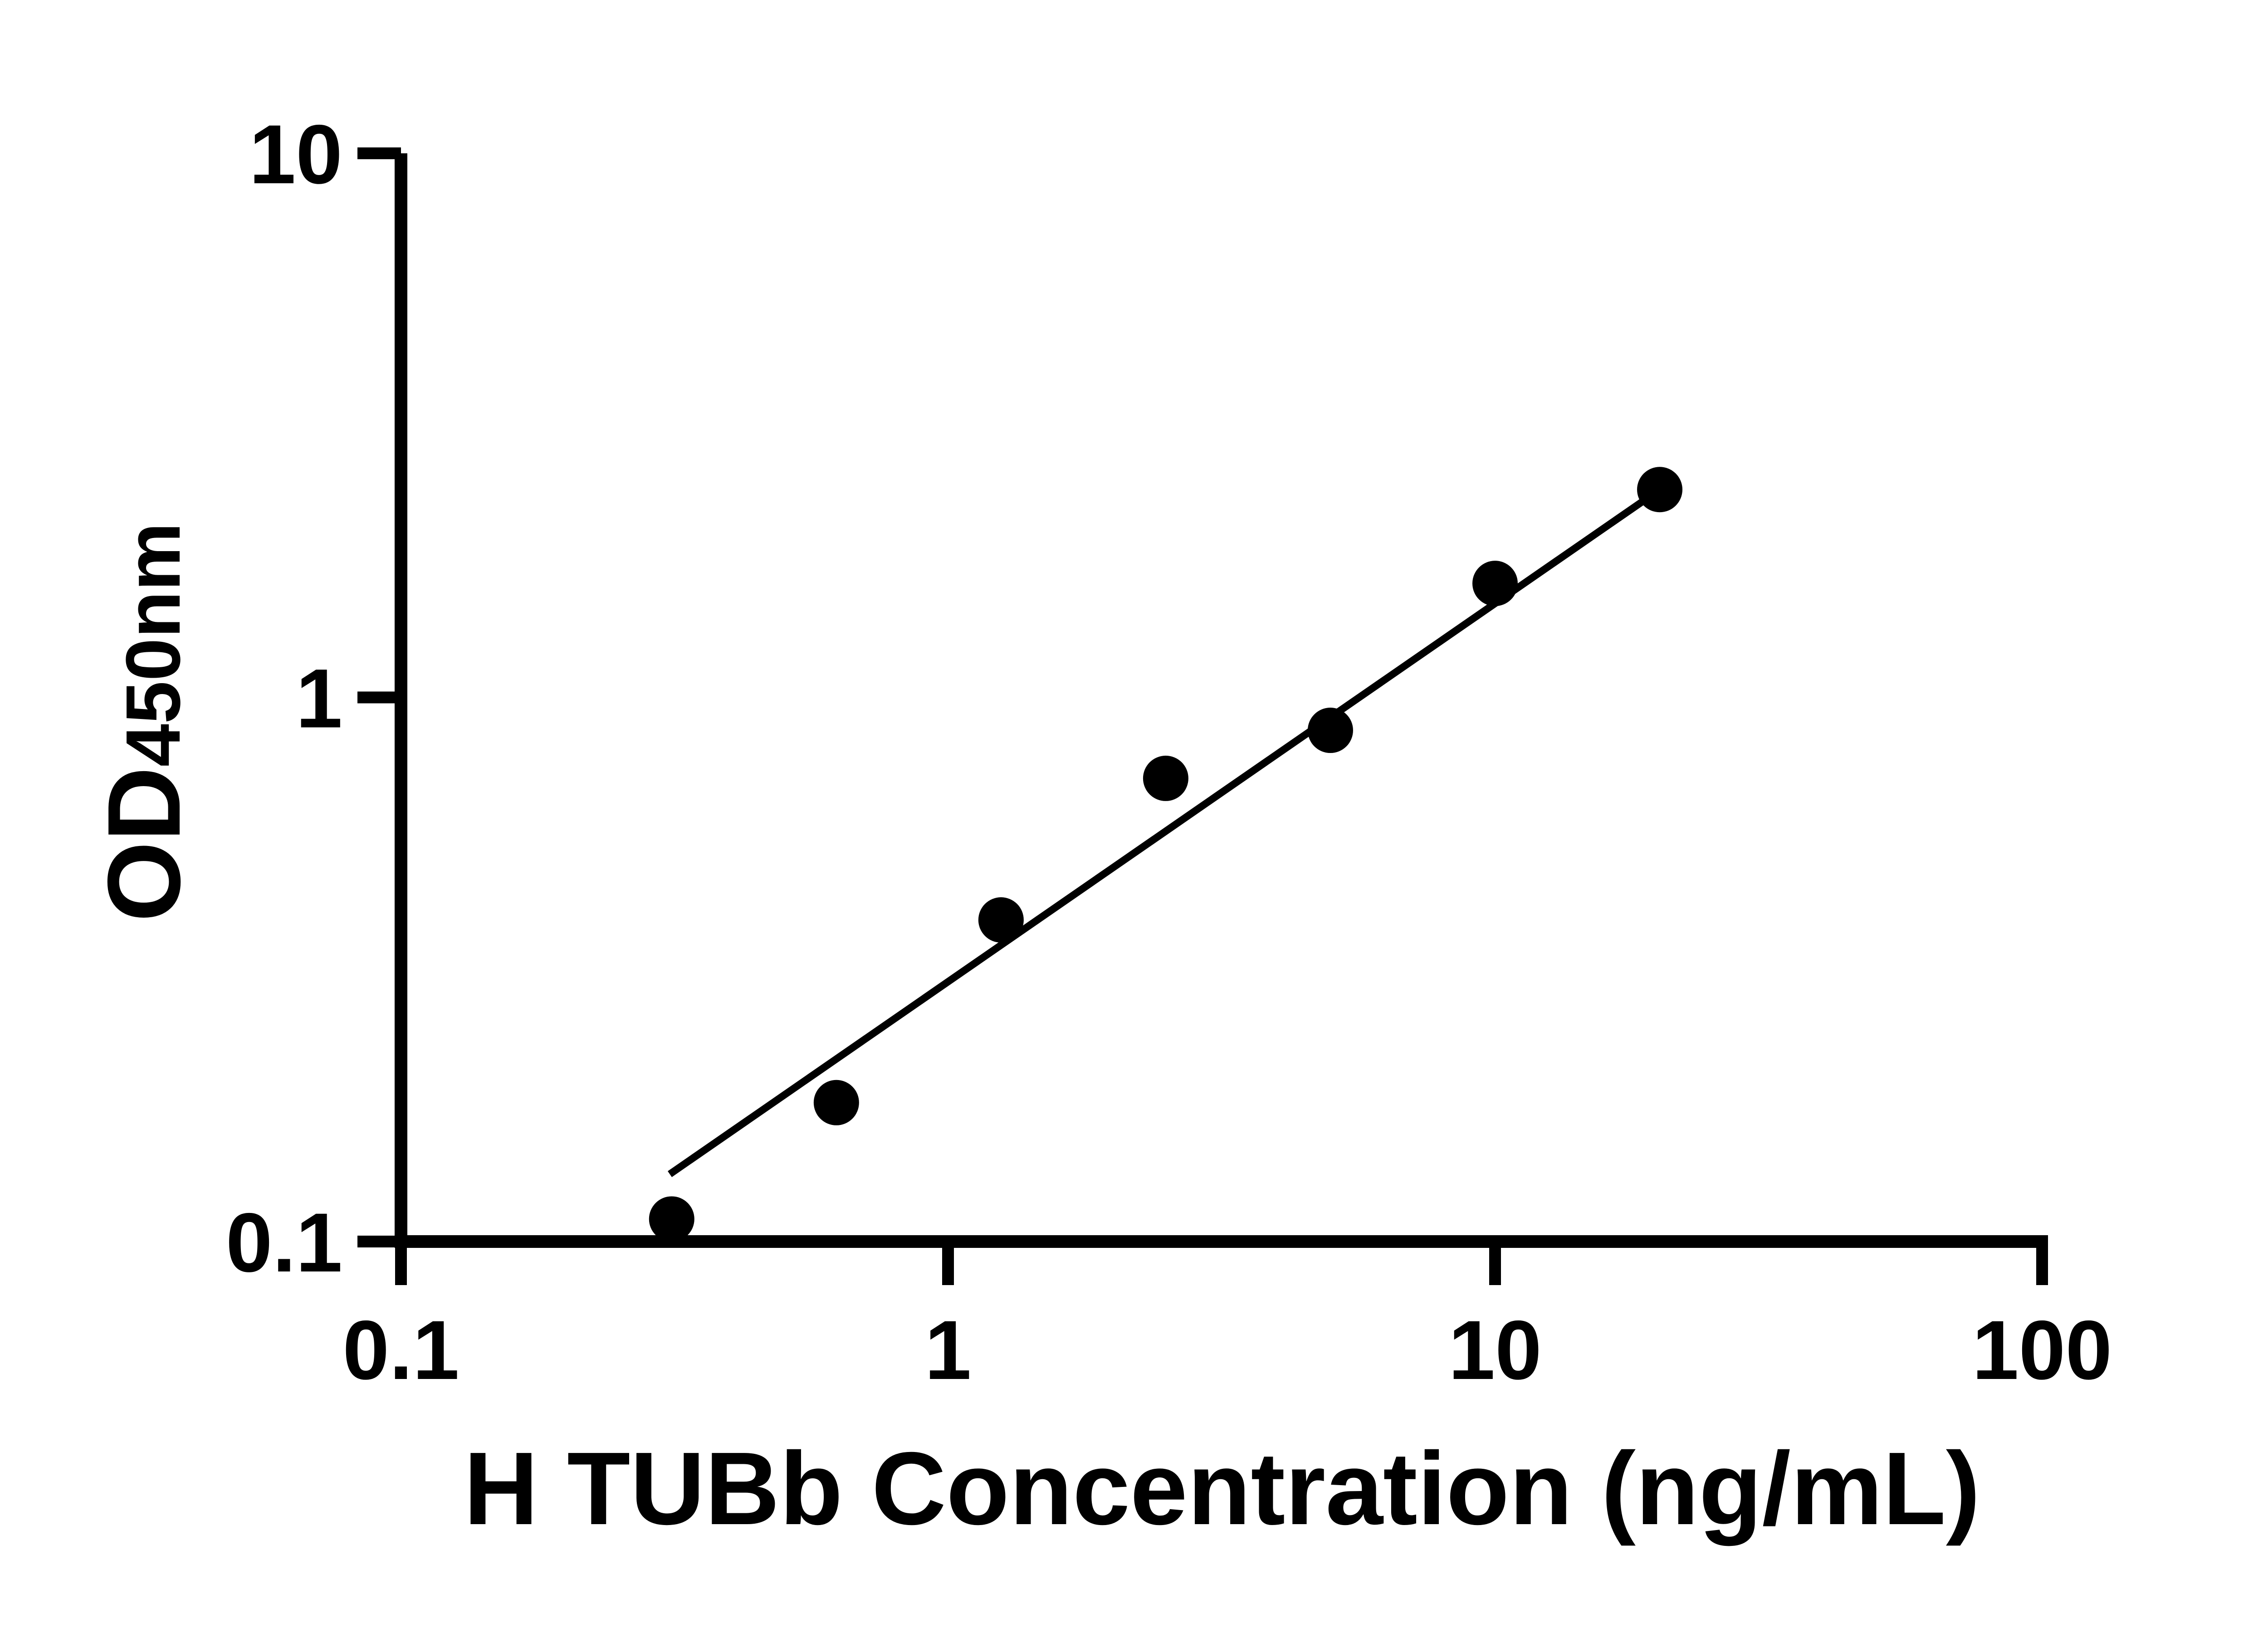  Describe the element at coordinates (2042, 1350) in the screenshot. I see `x-tick-label: 100` at that location.